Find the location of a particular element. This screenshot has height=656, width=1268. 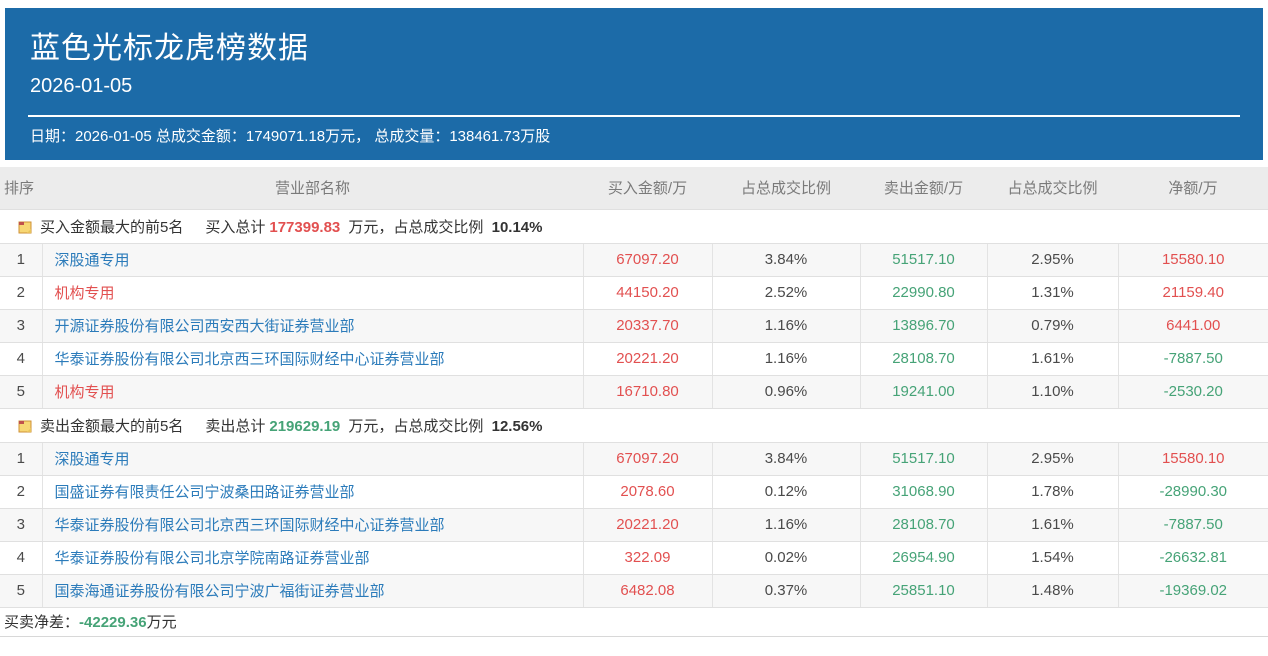

branch-name-link: 国泰海通证券股份有限公司宁波广福街证券营业部 is located at coordinates (219, 591).